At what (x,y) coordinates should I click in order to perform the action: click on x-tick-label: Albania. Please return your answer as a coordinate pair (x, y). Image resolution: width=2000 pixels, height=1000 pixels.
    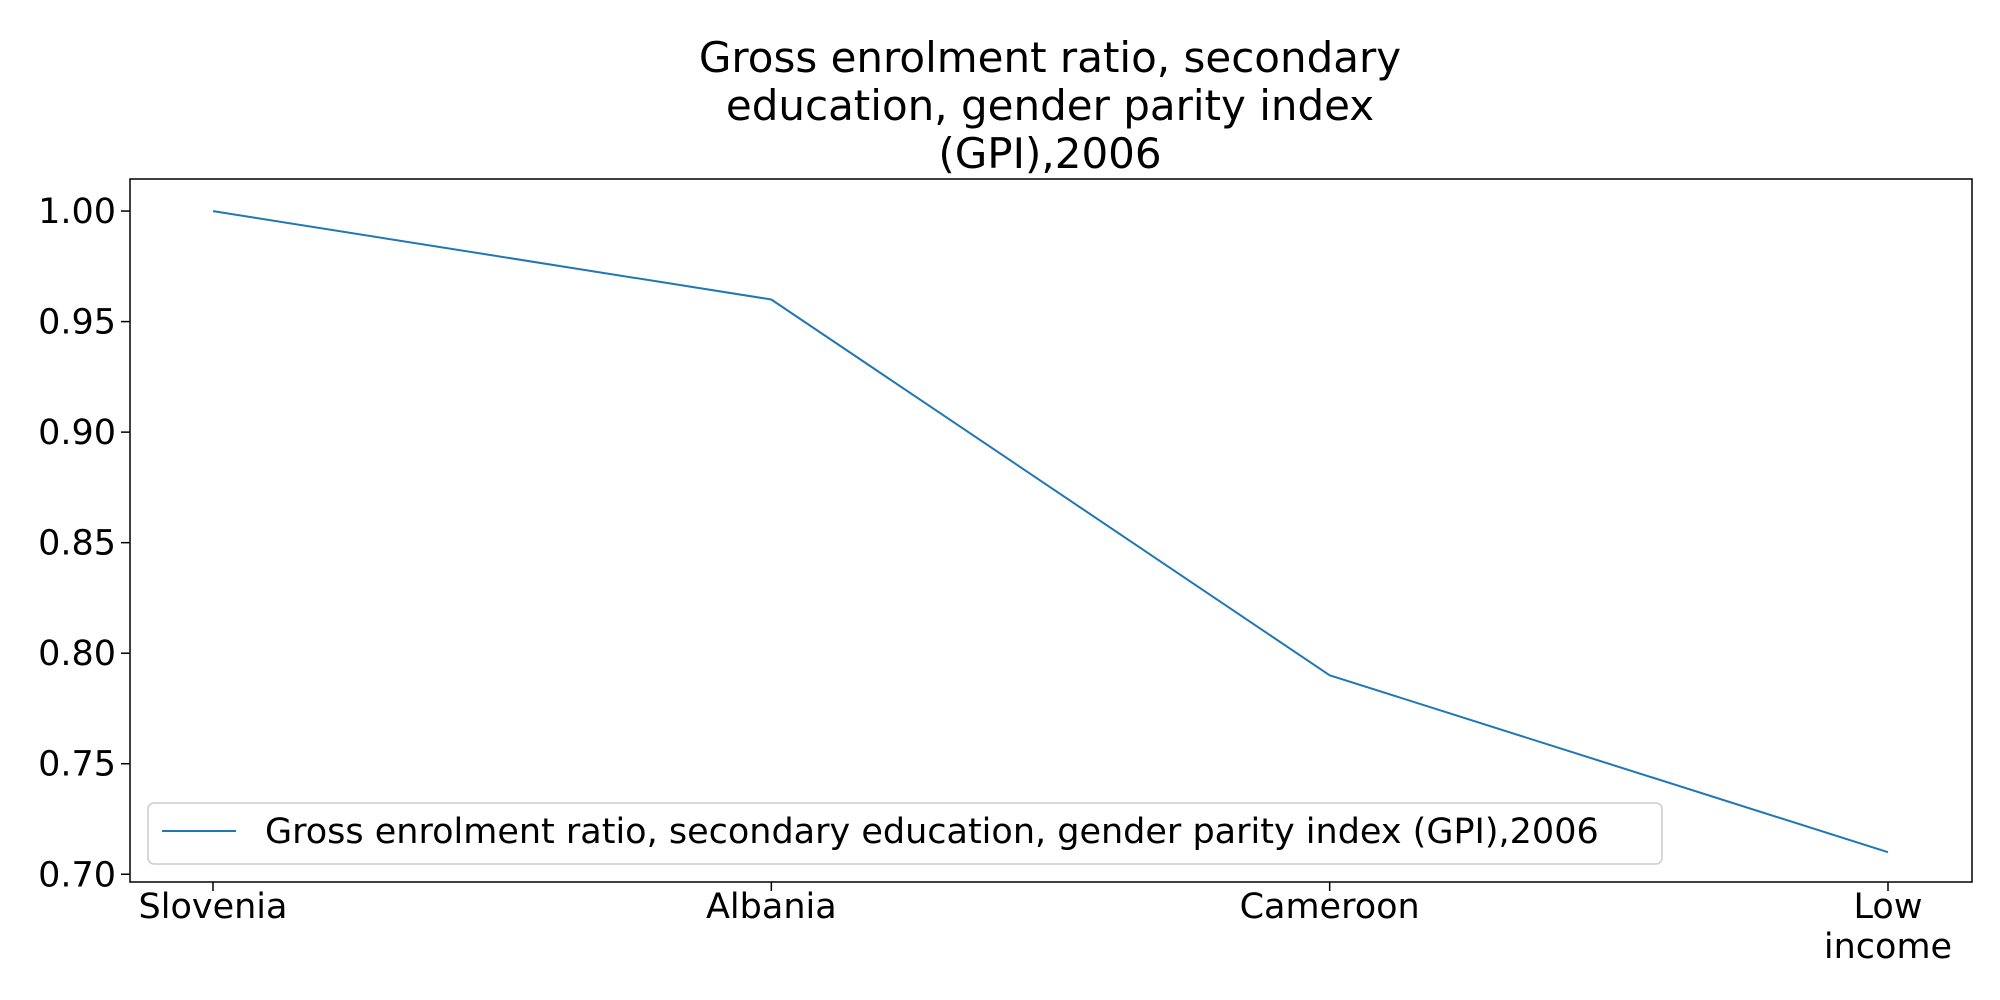
    Looking at the image, I should click on (771, 907).